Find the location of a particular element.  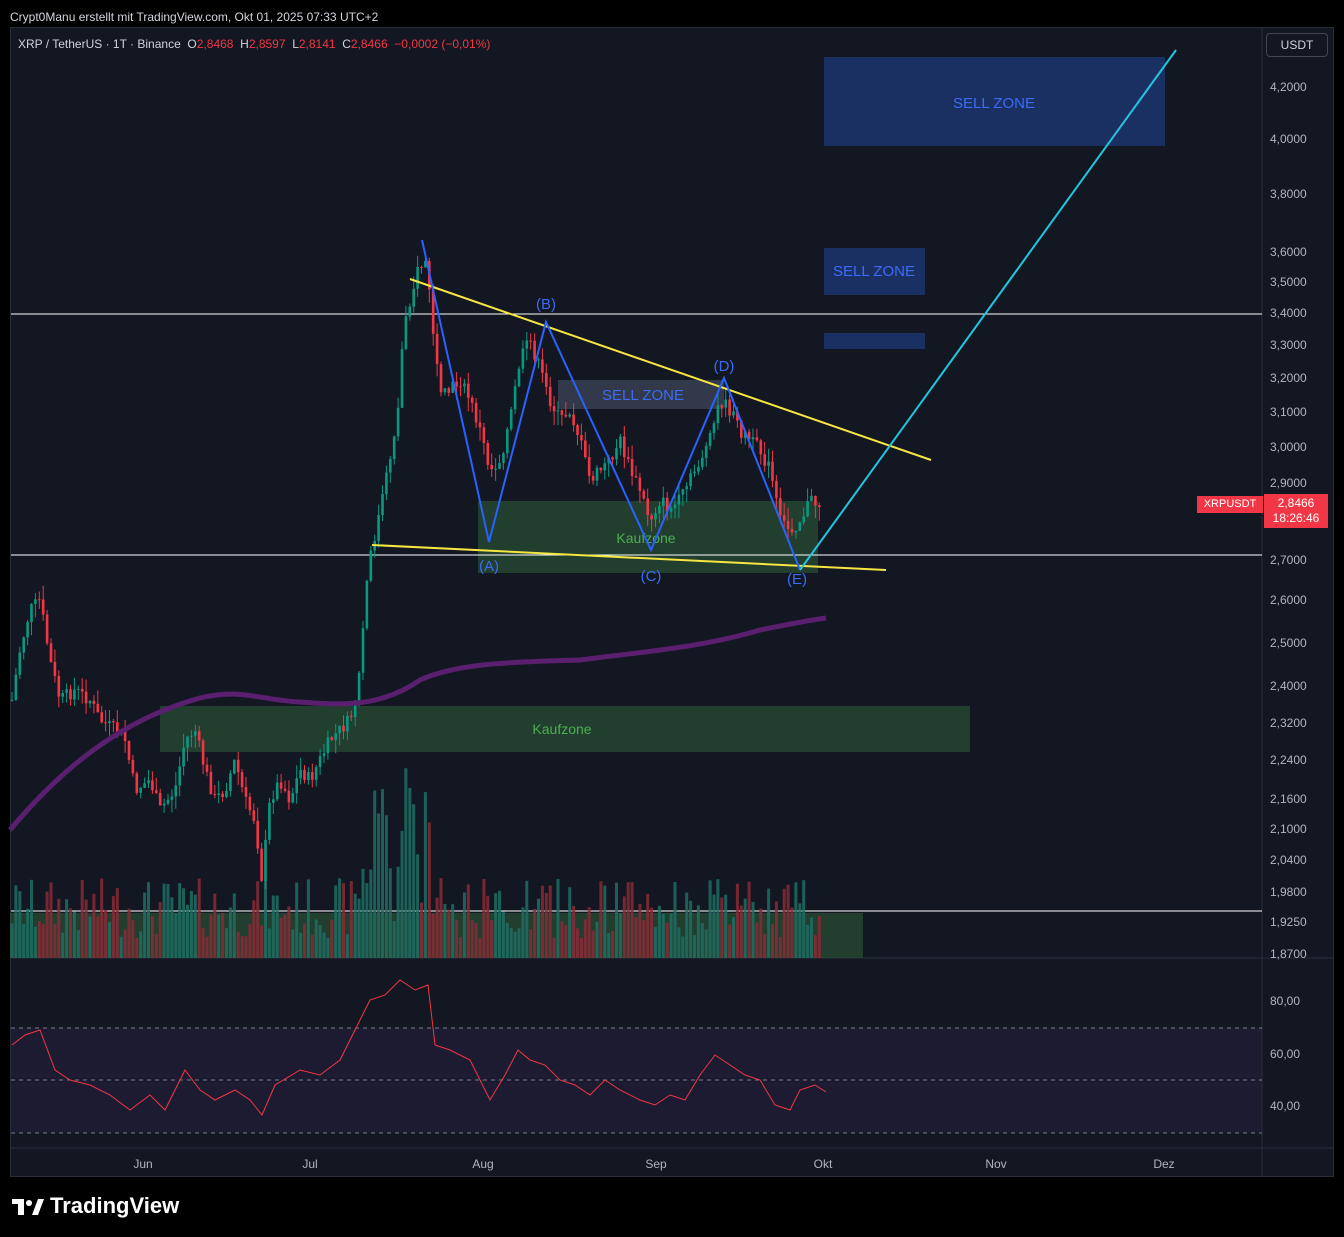

symbol-label: XRP / TetherUS · 1T · Binance is located at coordinates (99, 44).